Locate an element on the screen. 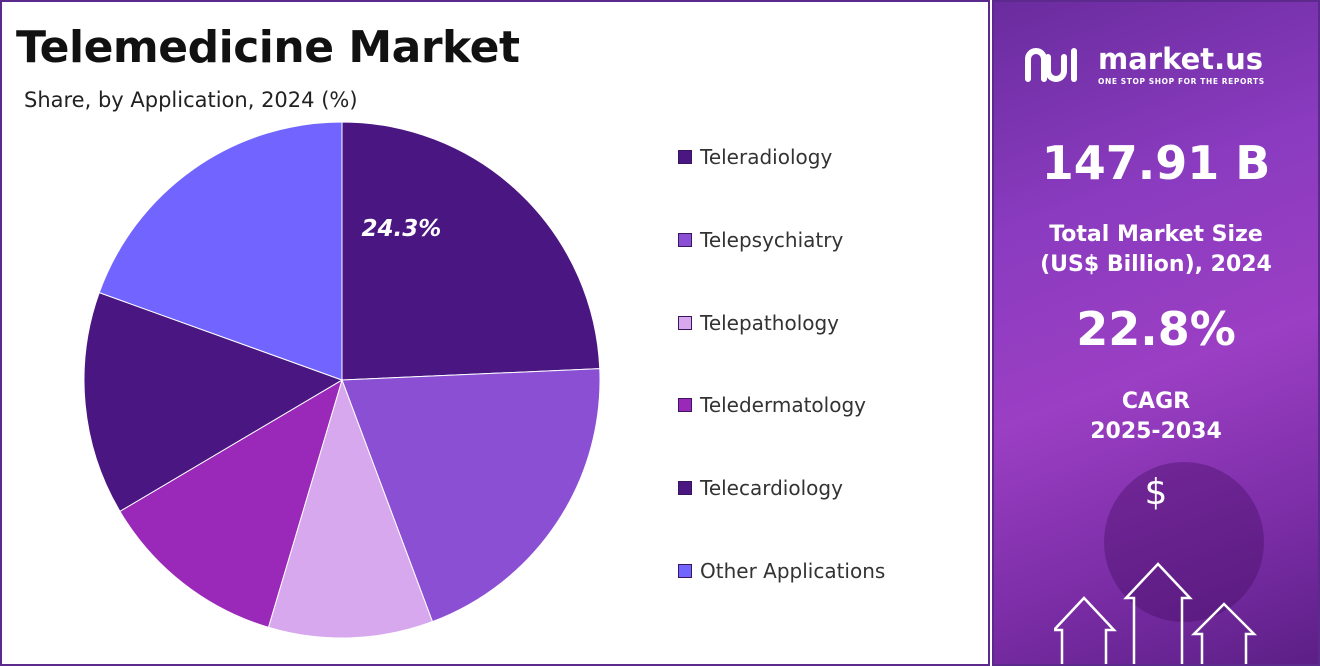  legend-item: Telecardiology is located at coordinates (760, 488).